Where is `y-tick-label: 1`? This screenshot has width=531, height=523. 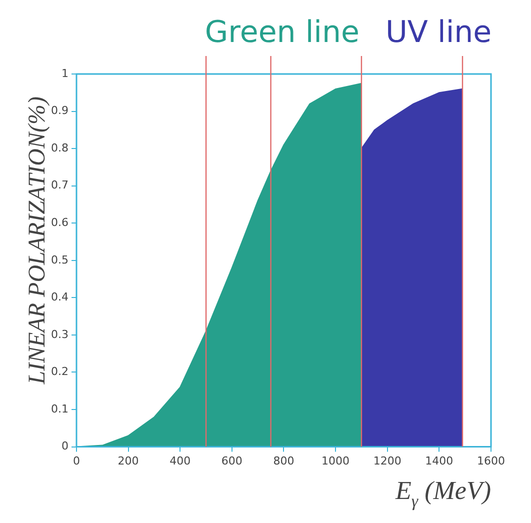 y-tick-label: 1 is located at coordinates (64, 73).